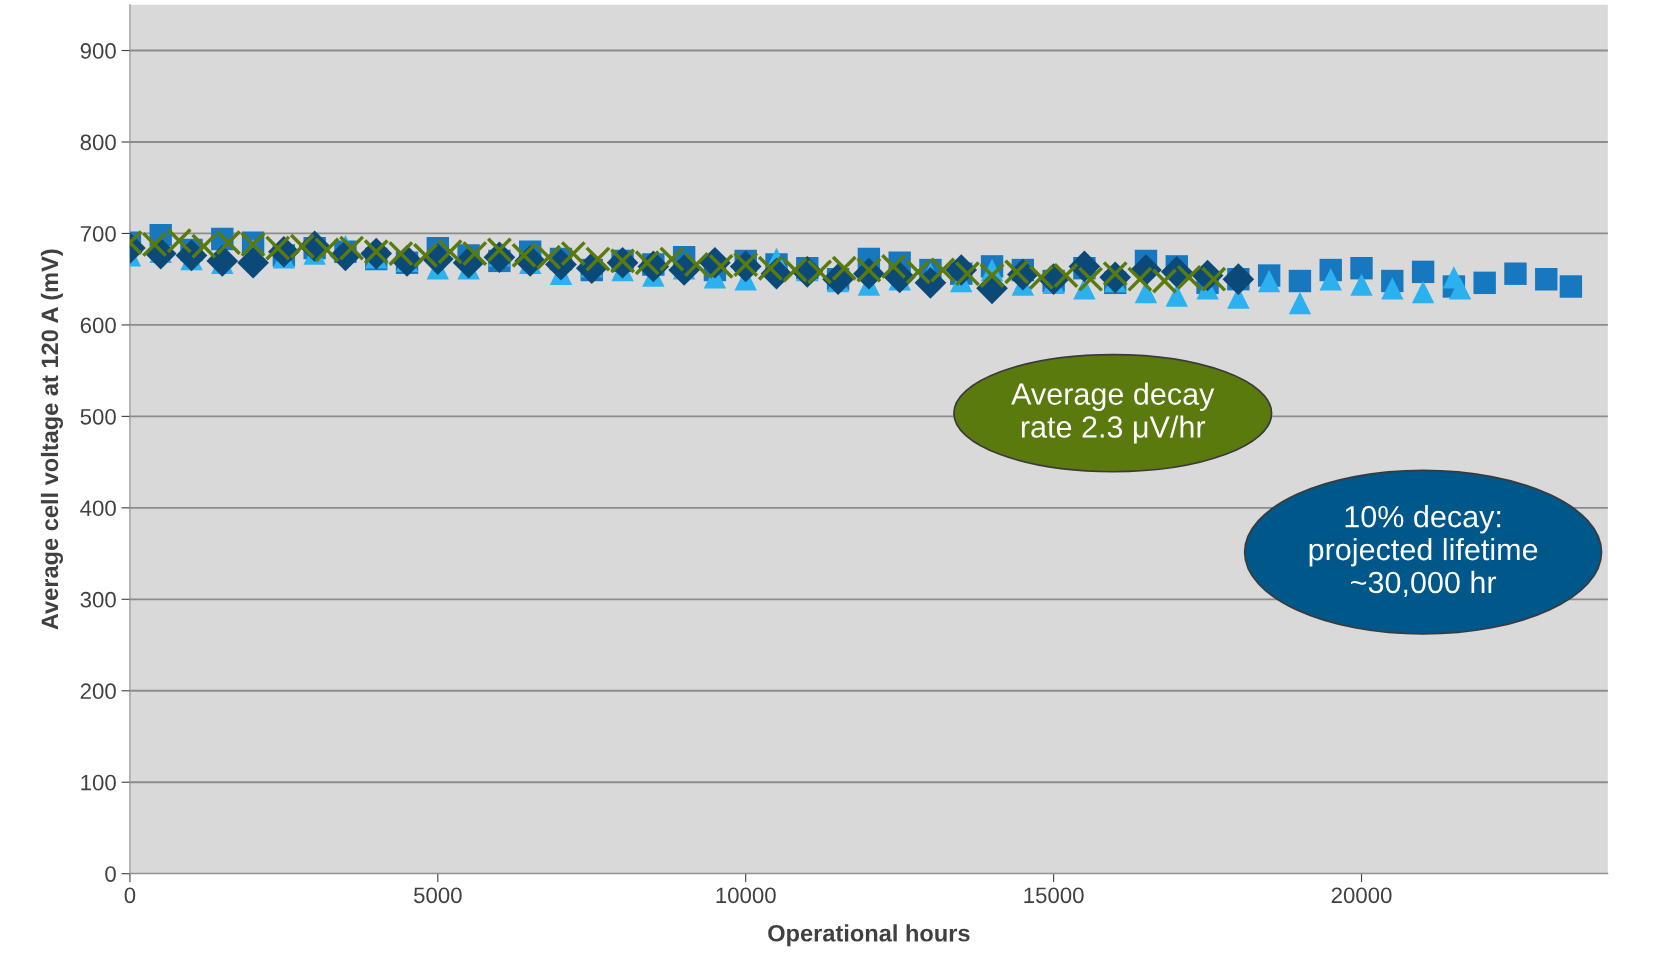  Describe the element at coordinates (98, 782) in the screenshot. I see `y-tick-label: 100` at that location.